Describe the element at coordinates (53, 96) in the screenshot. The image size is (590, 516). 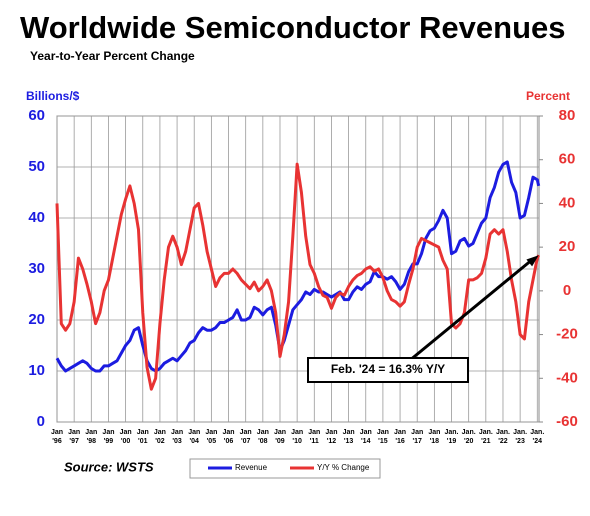
I see `y-axis-label: Billions/$` at that location.